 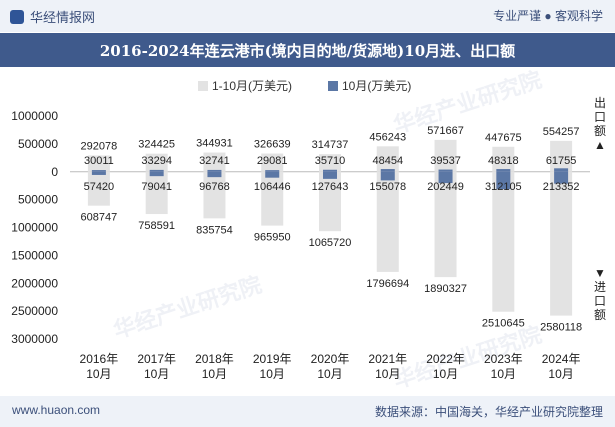 I want to click on brand: 华经情报网, so click(x=52, y=16).